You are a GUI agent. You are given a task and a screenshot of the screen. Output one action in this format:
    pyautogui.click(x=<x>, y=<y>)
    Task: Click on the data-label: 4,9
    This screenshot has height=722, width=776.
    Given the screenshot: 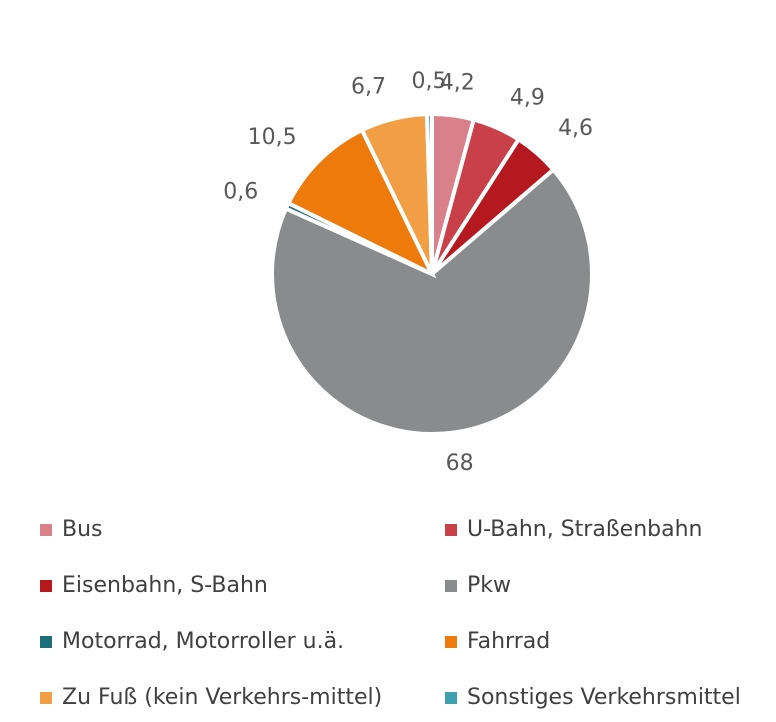 What is the action you would take?
    pyautogui.click(x=527, y=98)
    